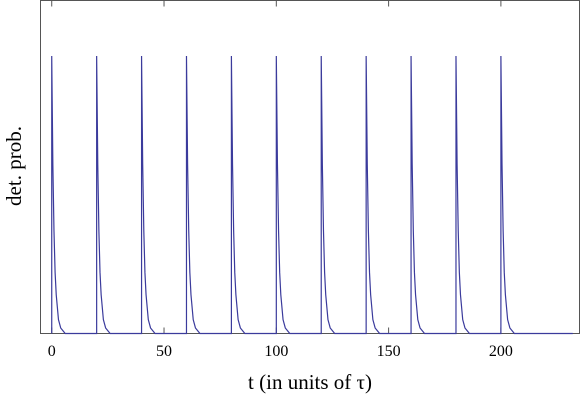  I want to click on x-tick-label: 150, so click(389, 351).